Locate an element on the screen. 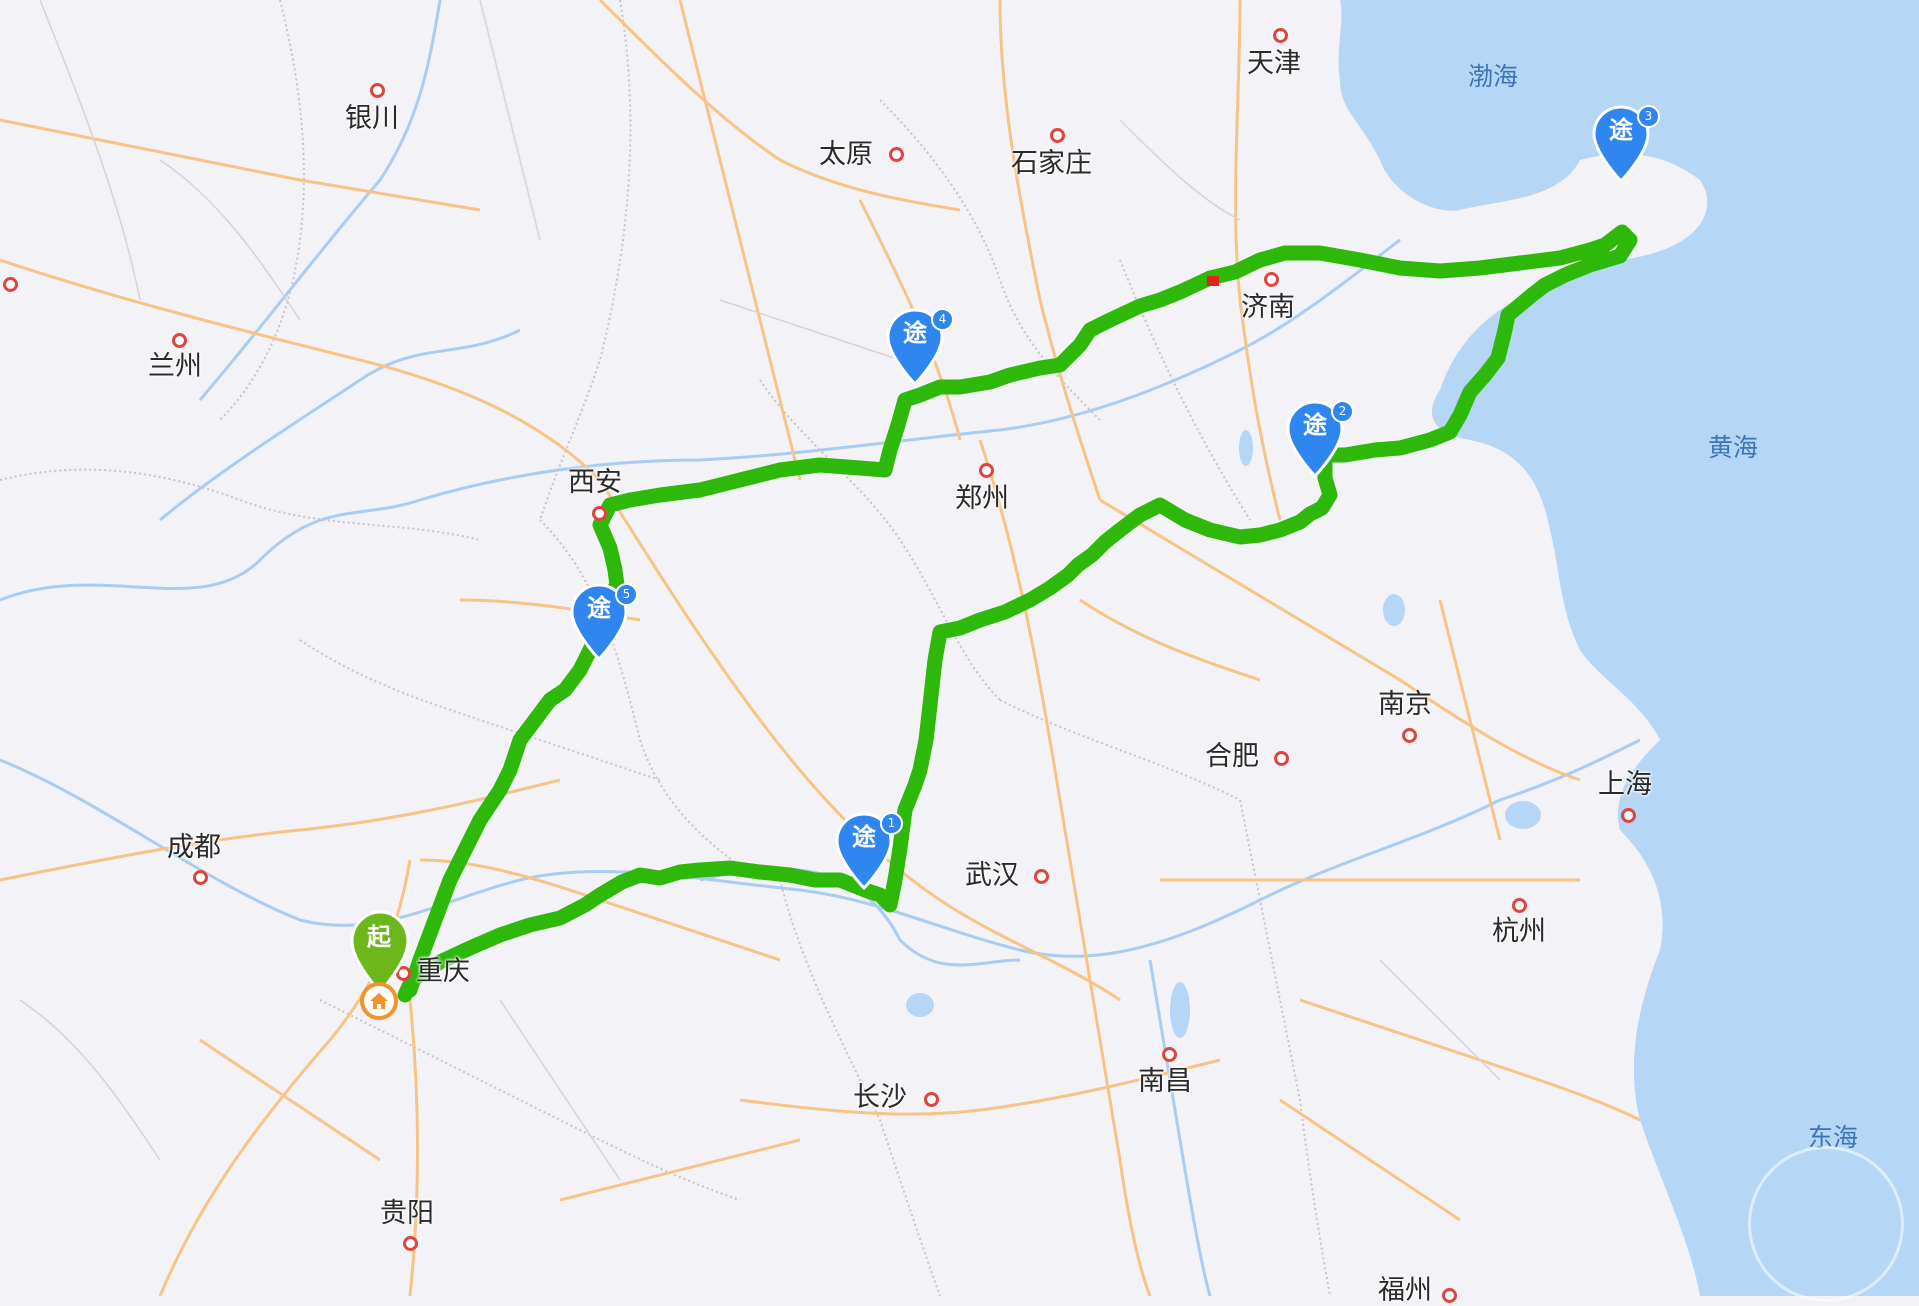 The width and height of the screenshot is (1919, 1306). city-label-hefei: 合肥 is located at coordinates (1232, 756).